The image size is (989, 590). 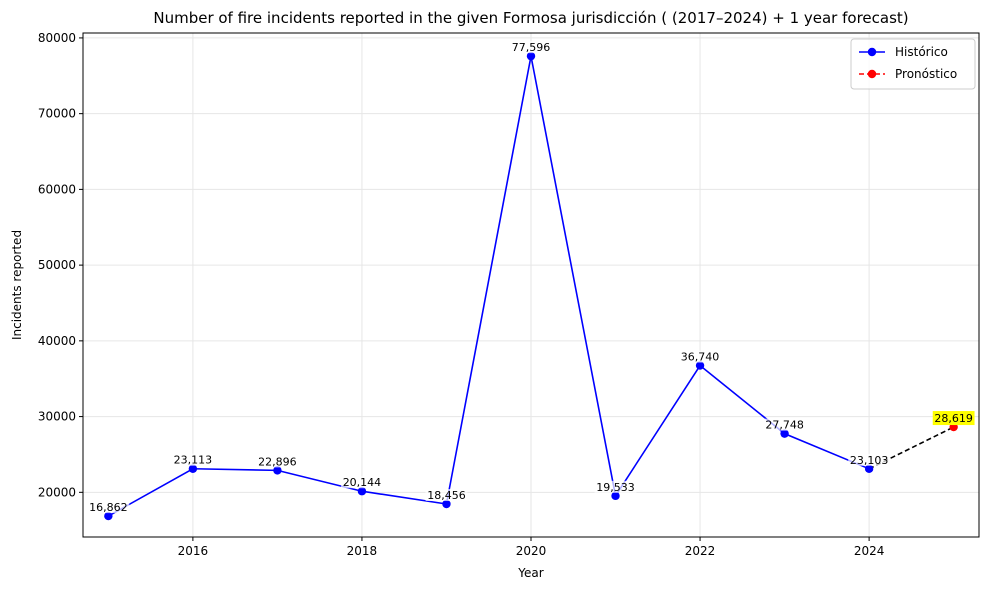 What do you see at coordinates (193, 468) in the screenshot?
I see `point-historico-2016` at bounding box center [193, 468].